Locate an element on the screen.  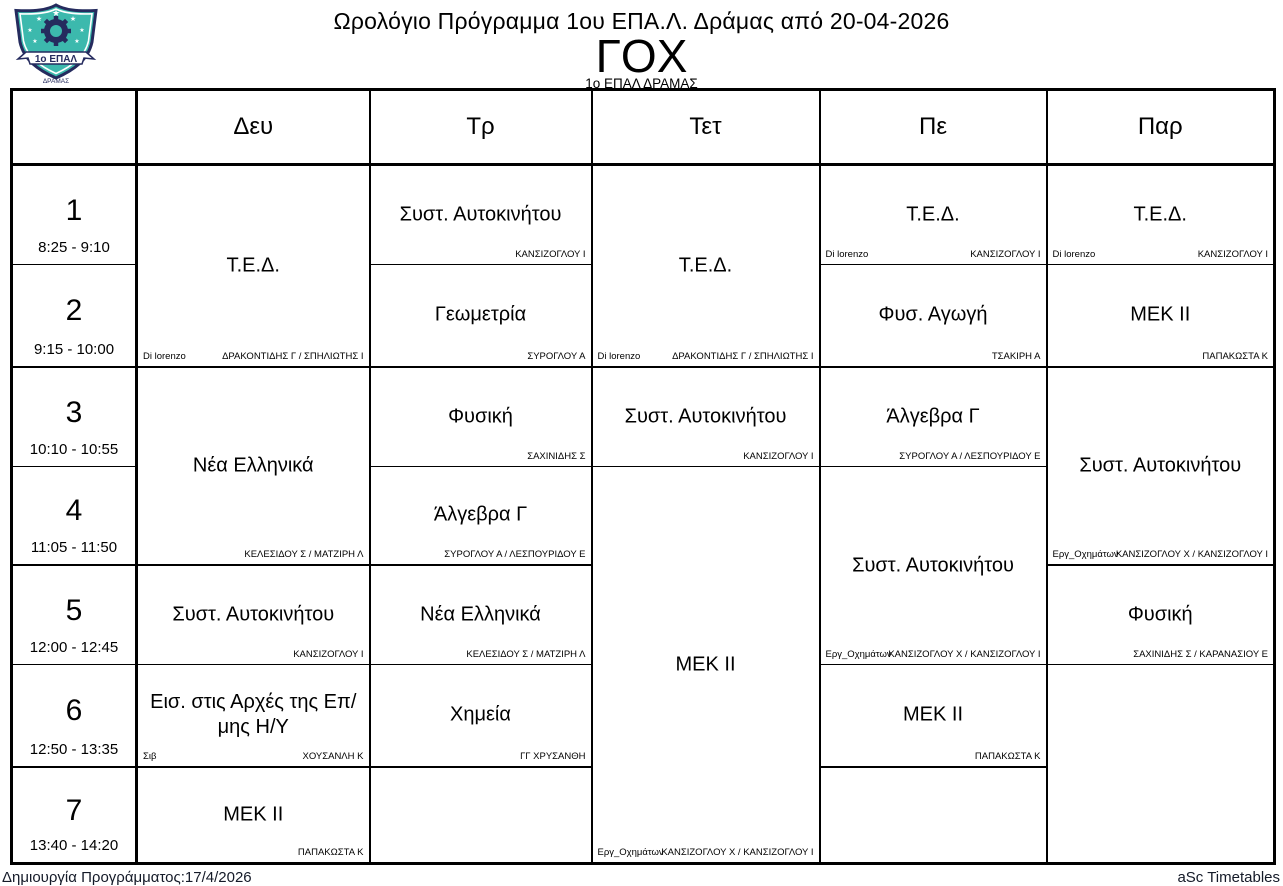
teacher-label: ΣΥΡΟΓΛΟΥ Α is located at coordinates (556, 356).